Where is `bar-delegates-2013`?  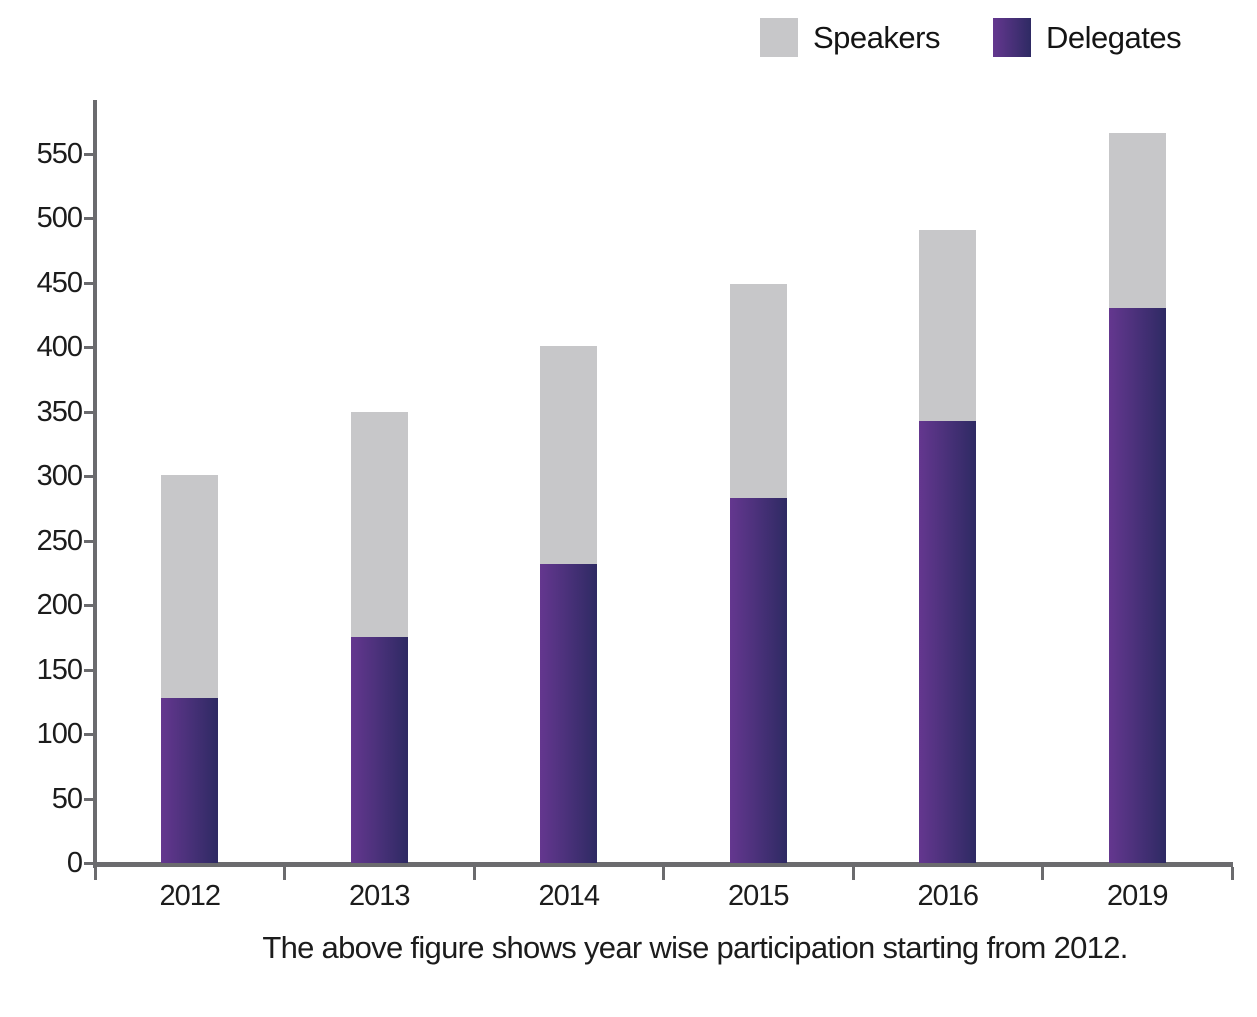 bar-delegates-2013 is located at coordinates (379, 750).